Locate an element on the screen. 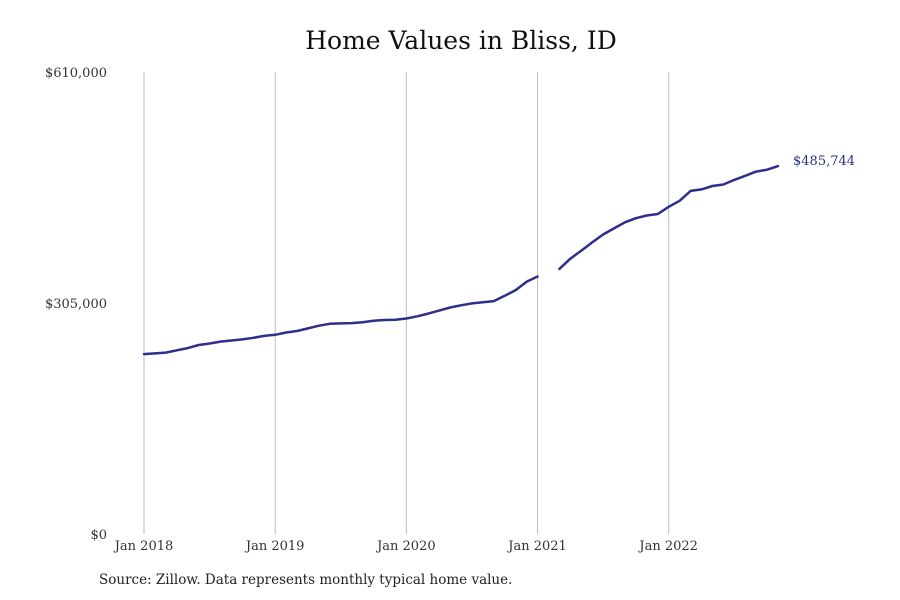 This screenshot has width=900, height=600. y-tick-label: $610,000 is located at coordinates (76, 73).